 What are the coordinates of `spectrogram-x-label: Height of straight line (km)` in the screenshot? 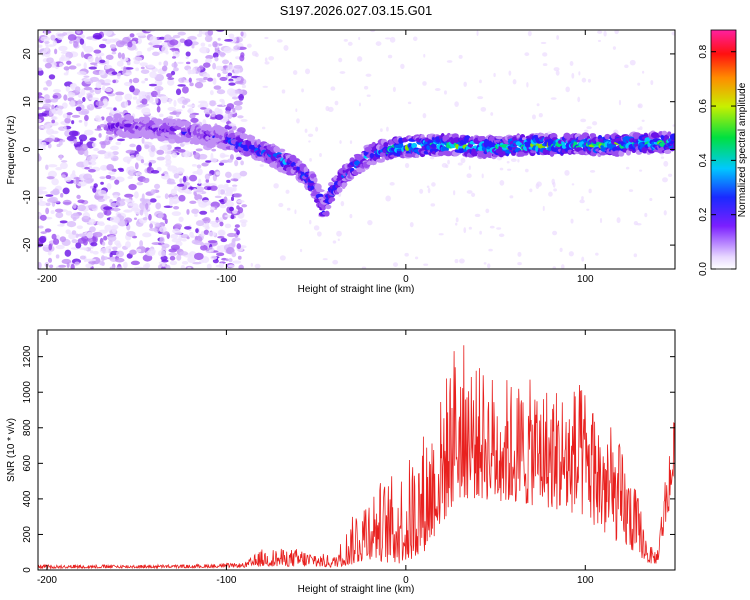 It's located at (356, 289).